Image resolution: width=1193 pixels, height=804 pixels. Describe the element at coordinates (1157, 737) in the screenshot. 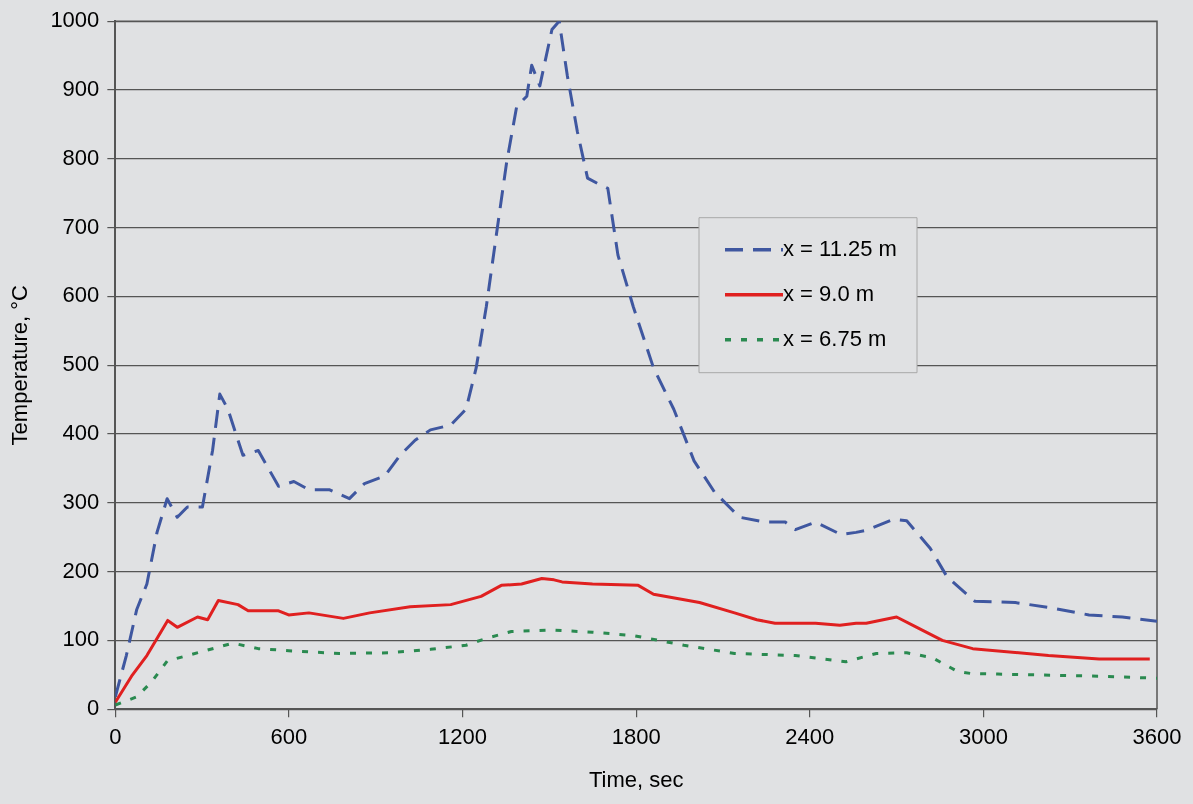

I see `x-tick-label: 3600` at that location.